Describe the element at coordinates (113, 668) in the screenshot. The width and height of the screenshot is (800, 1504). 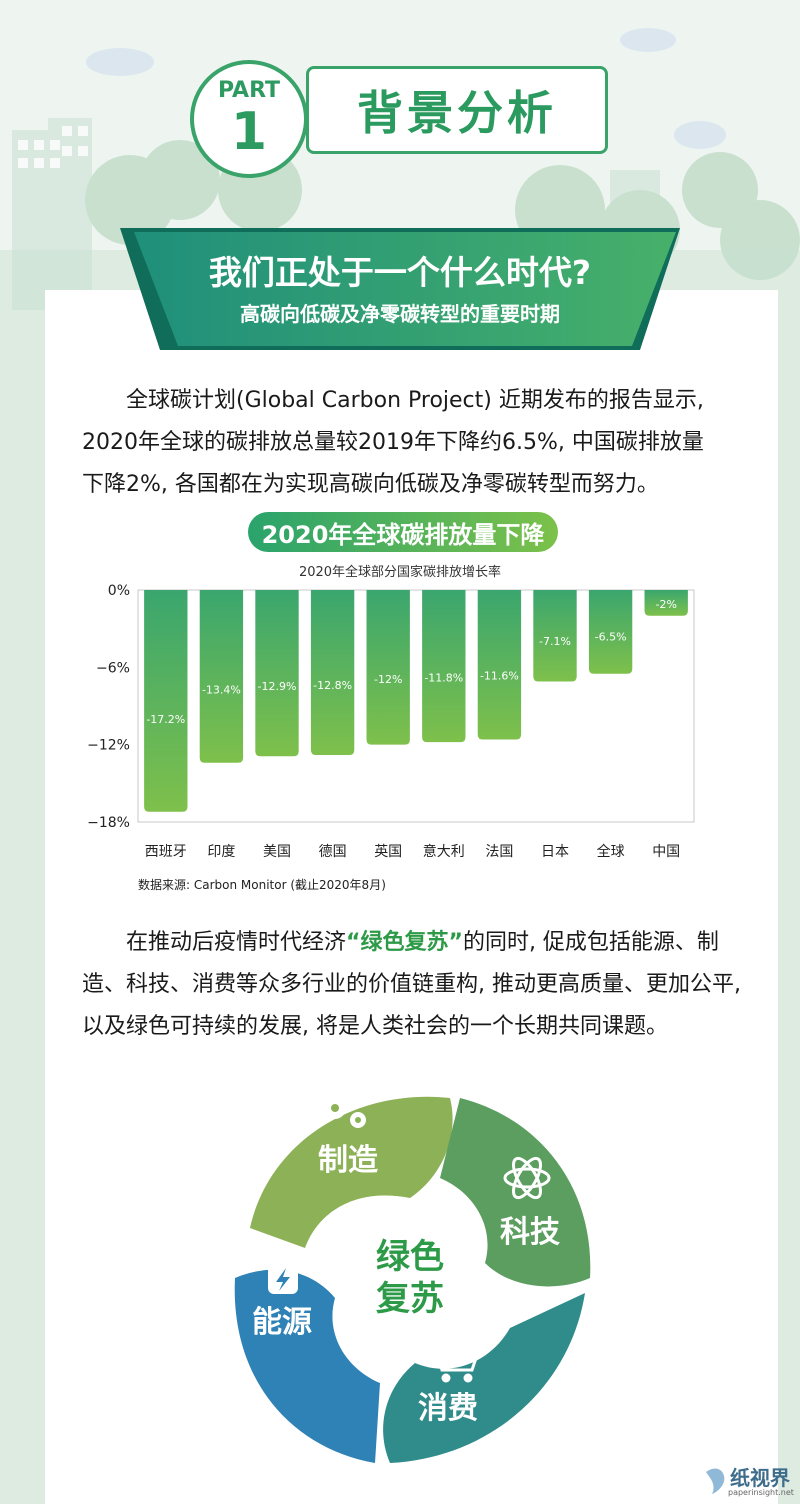
I see `y-tick-label: −6%` at that location.